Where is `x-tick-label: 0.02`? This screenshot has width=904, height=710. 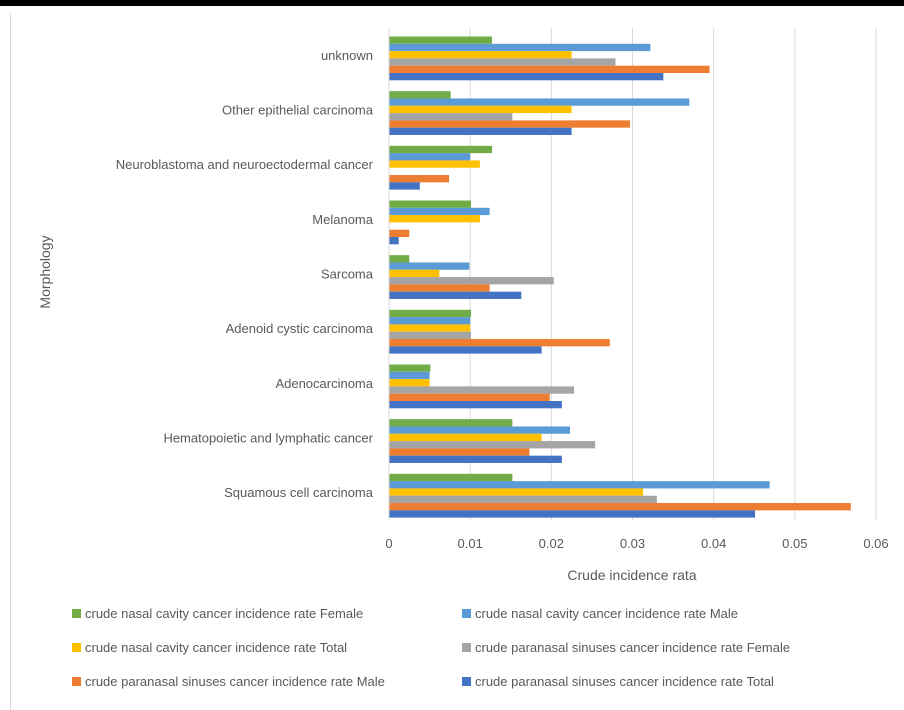
x-tick-label: 0.02 is located at coordinates (551, 543).